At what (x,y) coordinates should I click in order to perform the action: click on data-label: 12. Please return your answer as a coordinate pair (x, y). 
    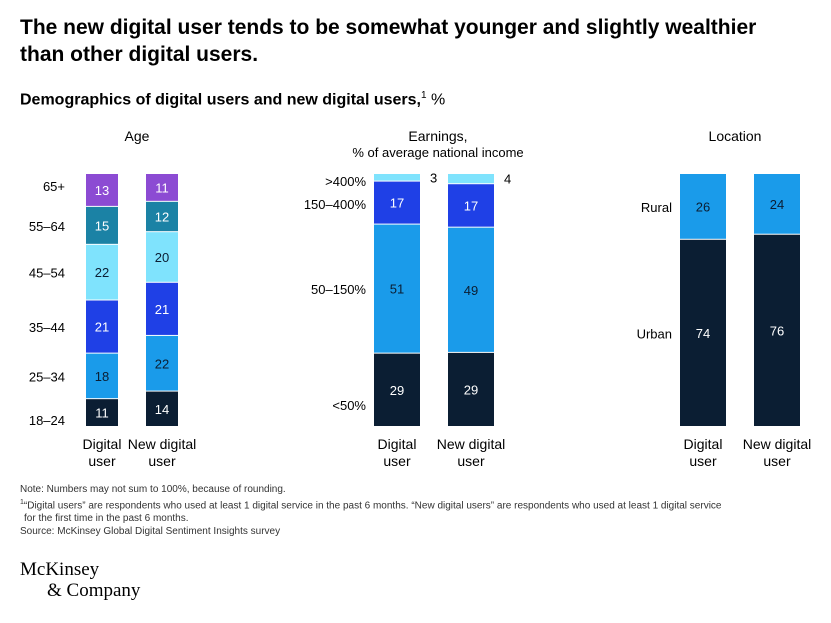
    Looking at the image, I should click on (162, 217).